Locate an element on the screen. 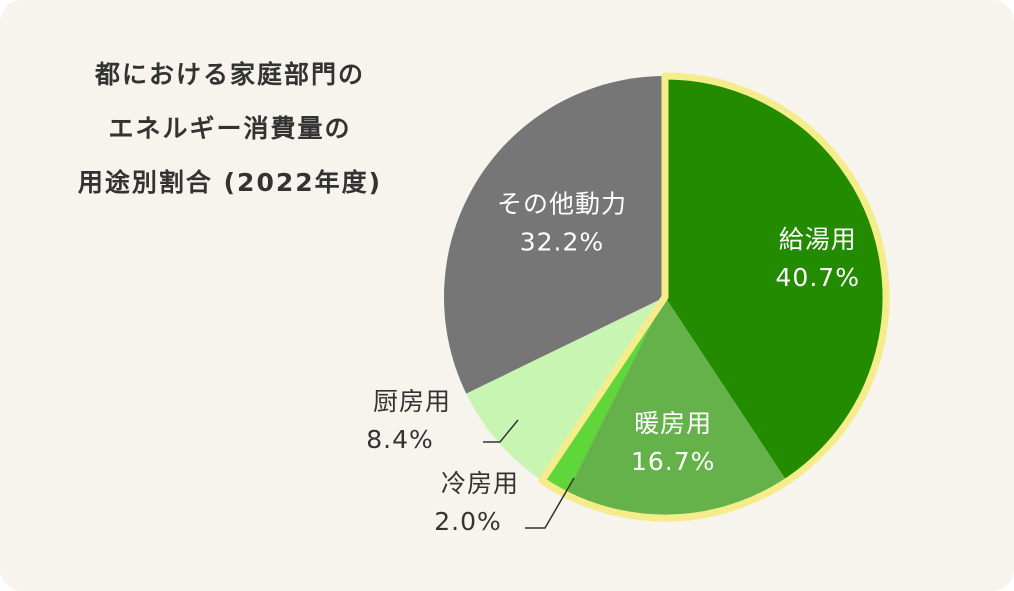 Image resolution: width=1014 pixels, height=591 pixels. chart-title: 都における家庭部門の エネルギー消費量の 用途別割合 (2022年度) is located at coordinates (230, 129).